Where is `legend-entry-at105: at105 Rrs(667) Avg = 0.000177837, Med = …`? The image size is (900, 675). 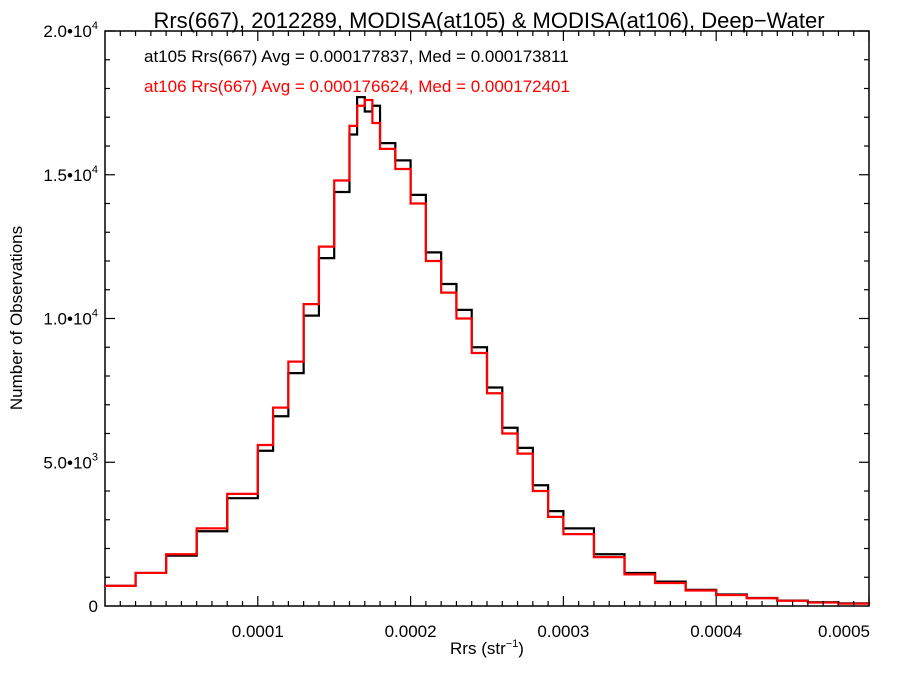
legend-entry-at105: at105 Rrs(667) Avg = 0.000177837, Med = … is located at coordinates (356, 56).